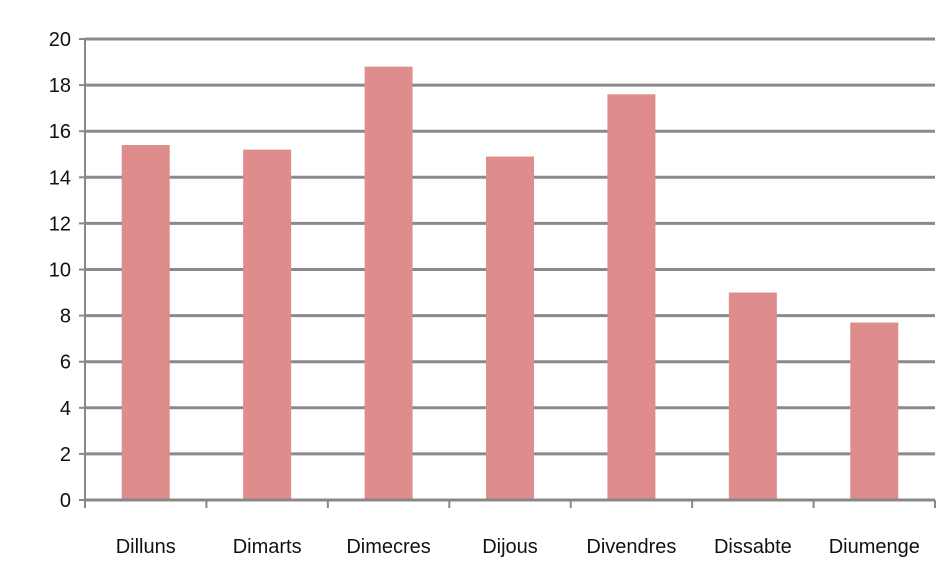 The width and height of the screenshot is (950, 567). I want to click on y-axis-tick-labels: 0 2 4 6 8 10 12 14 16 18 20, so click(60, 270).